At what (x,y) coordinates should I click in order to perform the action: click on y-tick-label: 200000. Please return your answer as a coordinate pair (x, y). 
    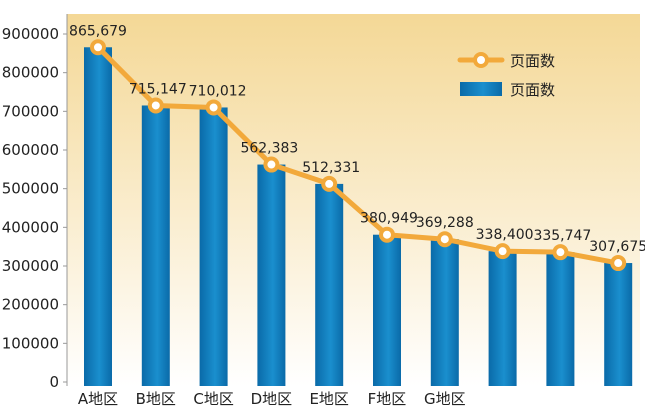
    Looking at the image, I should click on (30, 305).